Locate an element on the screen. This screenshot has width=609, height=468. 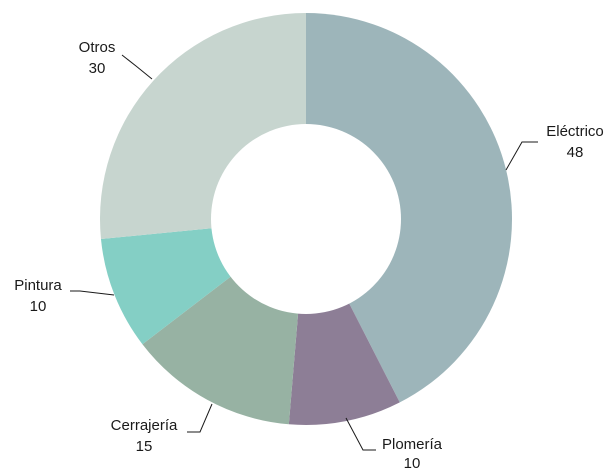
slice-label-pintura: Pintura is located at coordinates (38, 285).